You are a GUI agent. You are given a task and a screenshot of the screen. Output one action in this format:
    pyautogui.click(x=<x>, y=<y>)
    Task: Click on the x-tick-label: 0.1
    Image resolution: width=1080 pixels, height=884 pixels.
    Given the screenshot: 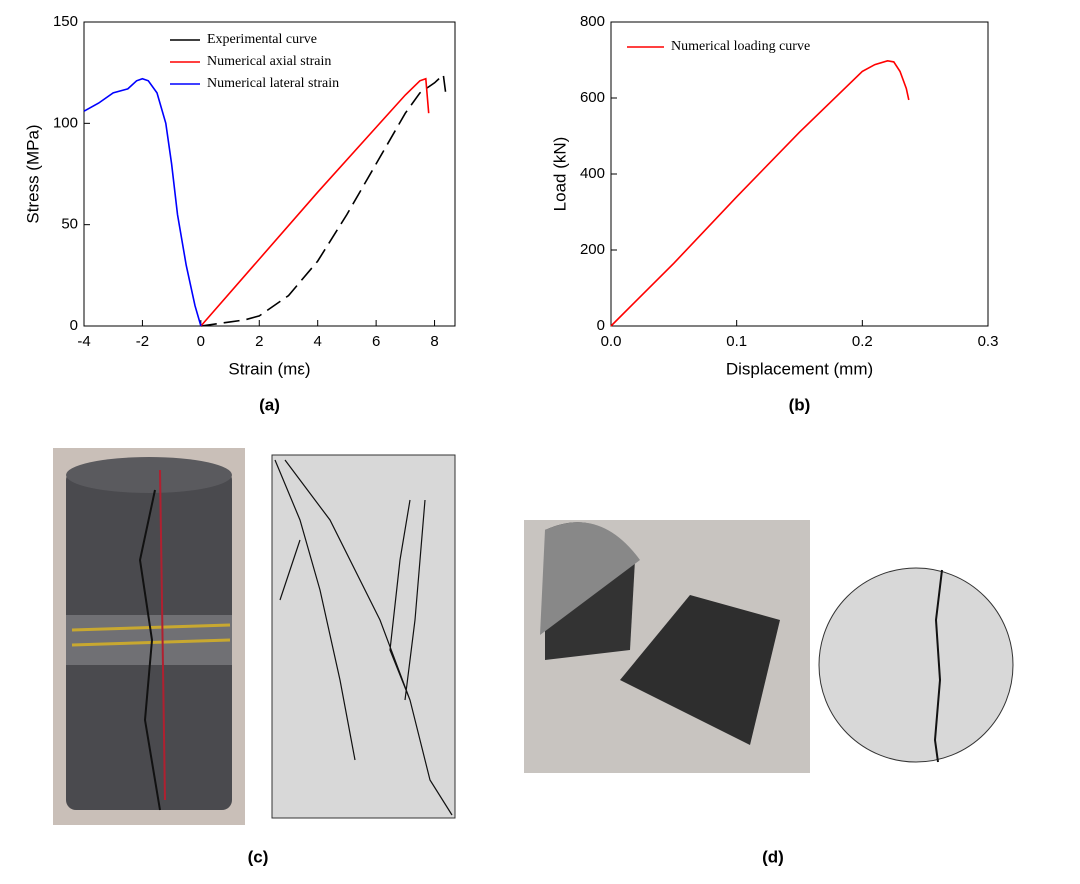 What is the action you would take?
    pyautogui.click(x=736, y=341)
    